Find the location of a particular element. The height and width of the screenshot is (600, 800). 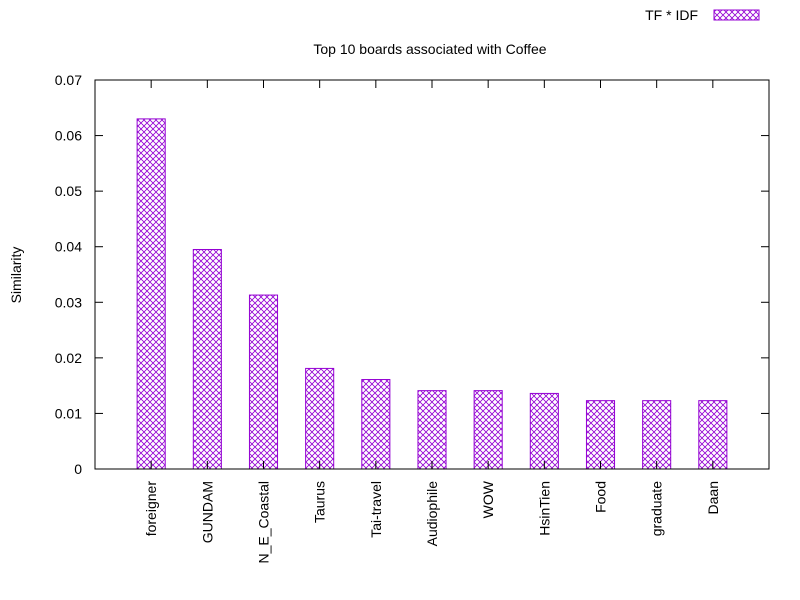

bar-n-e-coastal is located at coordinates (263, 382).